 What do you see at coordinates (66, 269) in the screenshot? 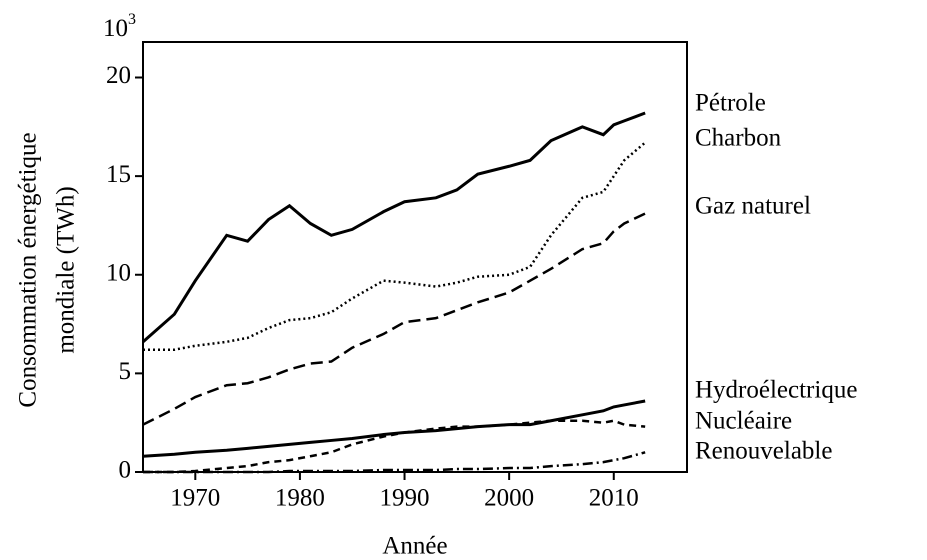
I see `y-axis-label-line: mondiale (TWh)` at bounding box center [66, 269].